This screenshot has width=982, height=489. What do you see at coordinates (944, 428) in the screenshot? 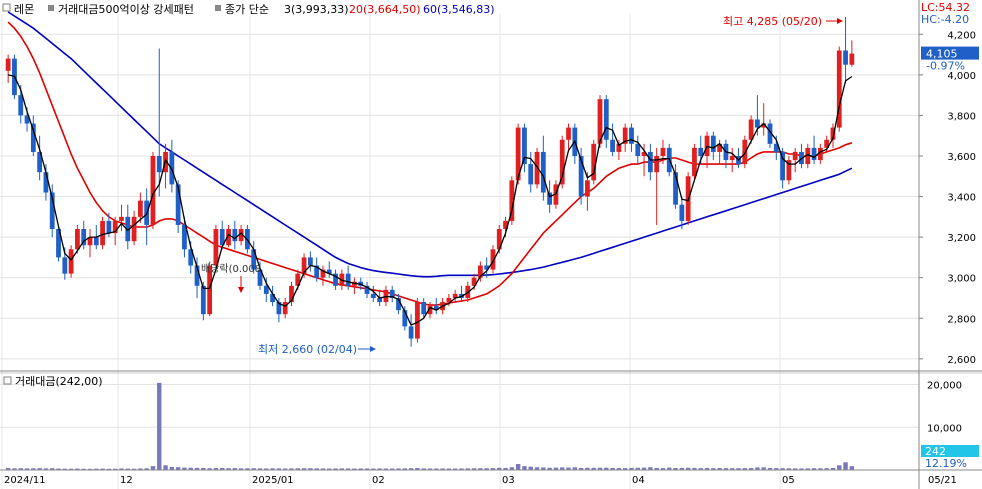
I see `volume-tick-label: 10,000` at bounding box center [944, 428].